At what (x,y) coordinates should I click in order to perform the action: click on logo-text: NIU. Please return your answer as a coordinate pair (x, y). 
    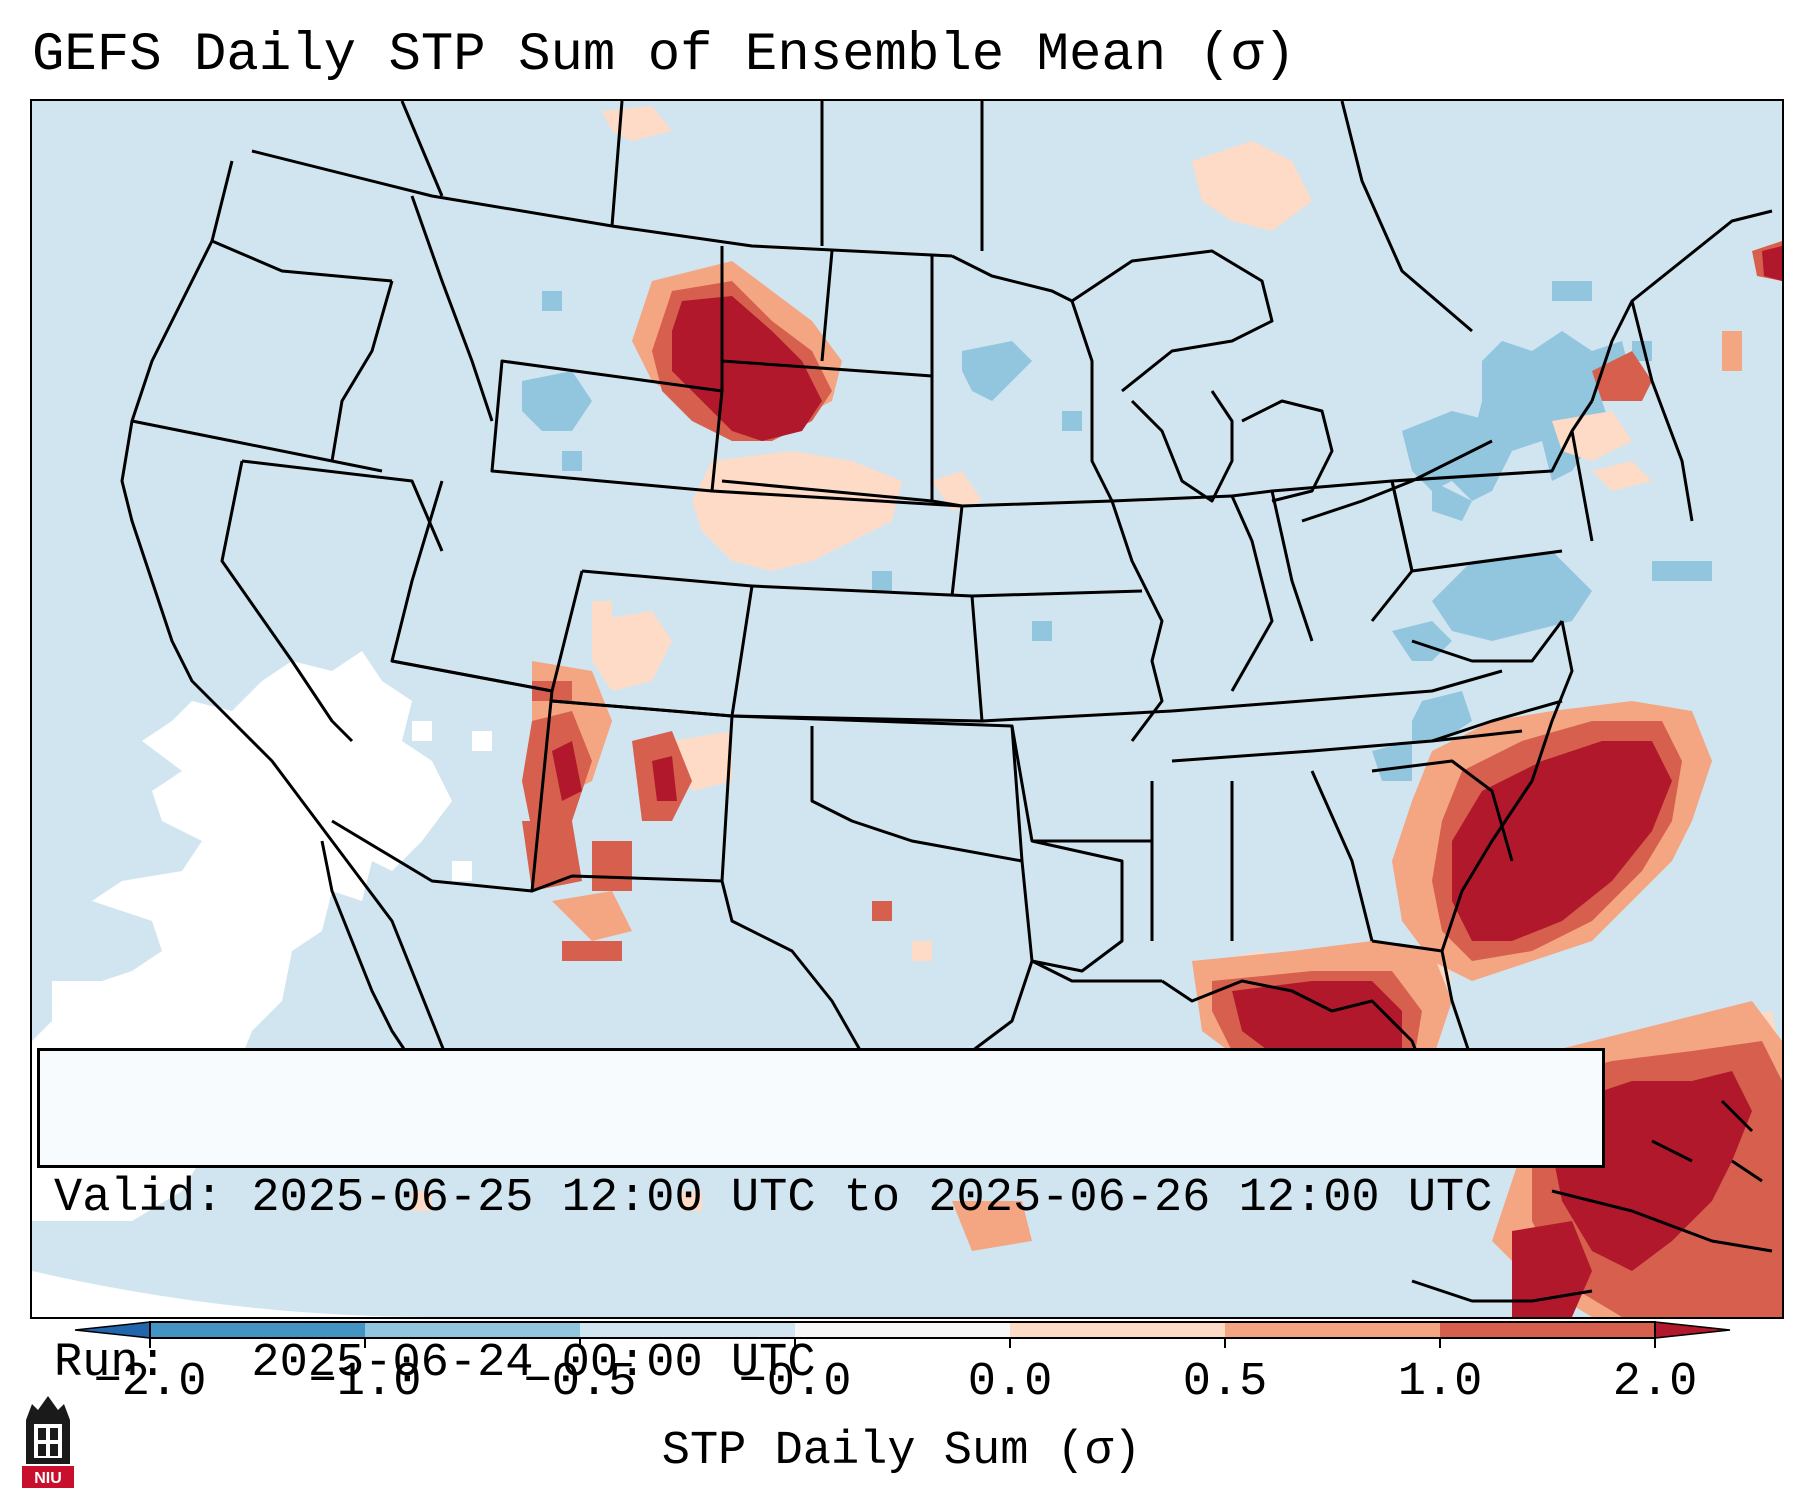
    Looking at the image, I should click on (48, 1478).